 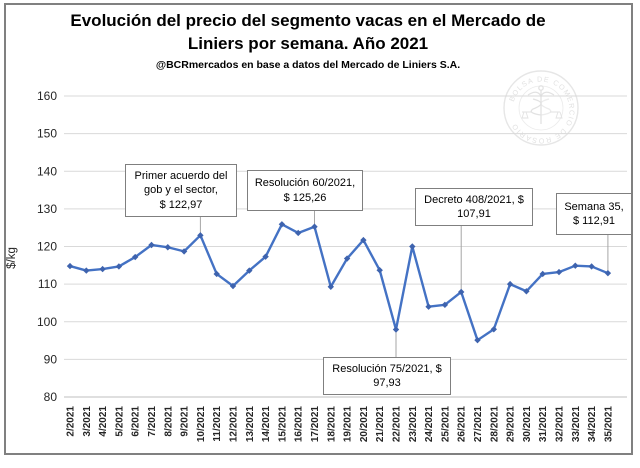 What do you see at coordinates (168, 421) in the screenshot?
I see `svg-text: 8/2021` at bounding box center [168, 421].